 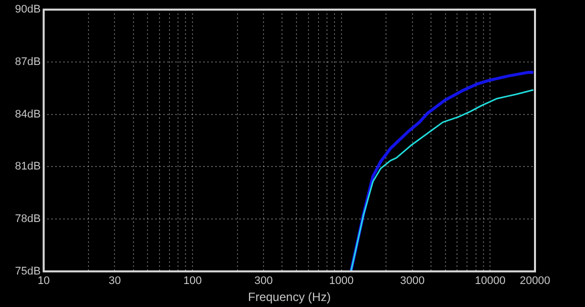 I want to click on x-tick-label: 10000, so click(x=490, y=281).